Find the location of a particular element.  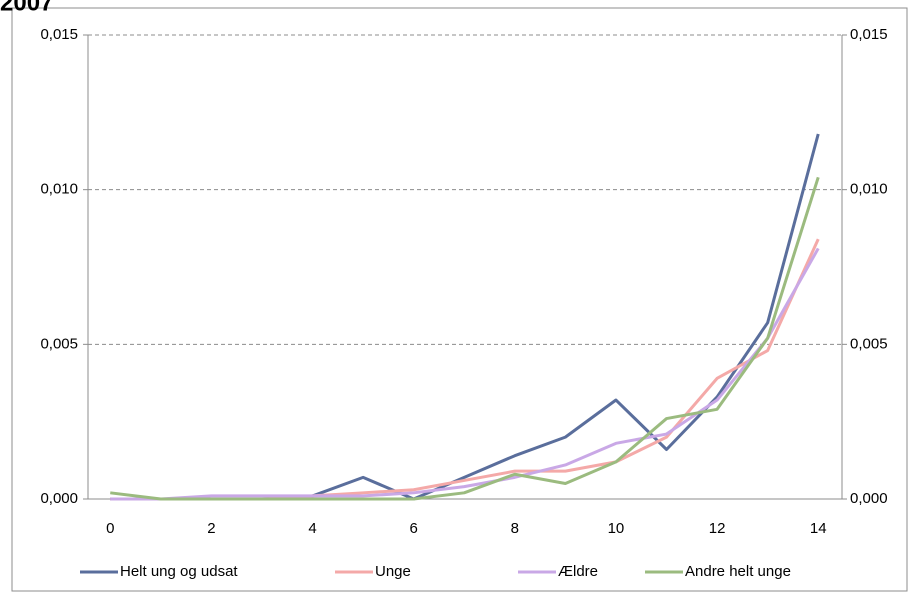

x-tick-label: 4 is located at coordinates (312, 528).